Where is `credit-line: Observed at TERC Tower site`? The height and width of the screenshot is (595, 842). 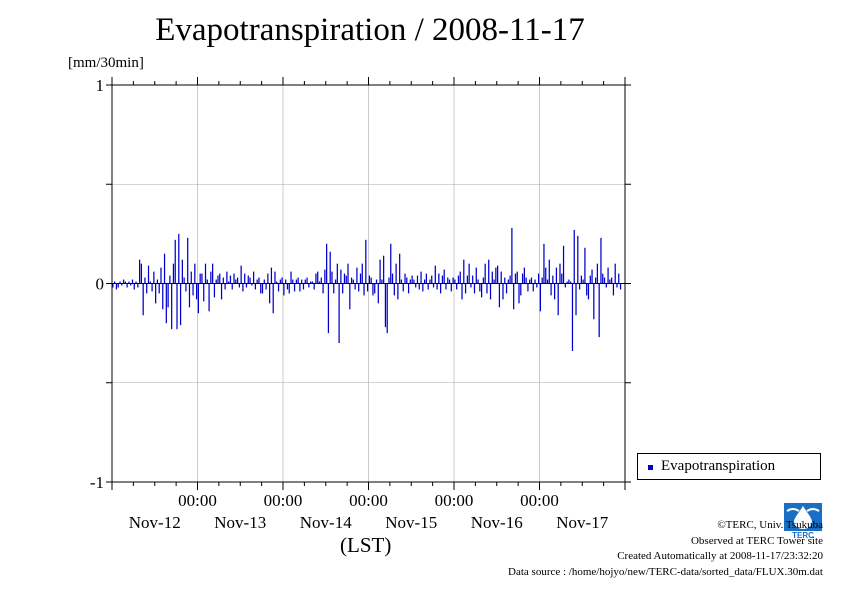 credit-line: Observed at TERC Tower site is located at coordinates (756, 540).